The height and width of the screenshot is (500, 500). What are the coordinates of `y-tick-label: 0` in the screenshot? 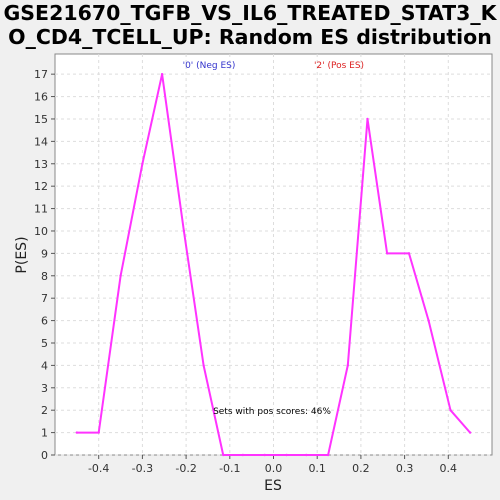 It's located at (44, 455).